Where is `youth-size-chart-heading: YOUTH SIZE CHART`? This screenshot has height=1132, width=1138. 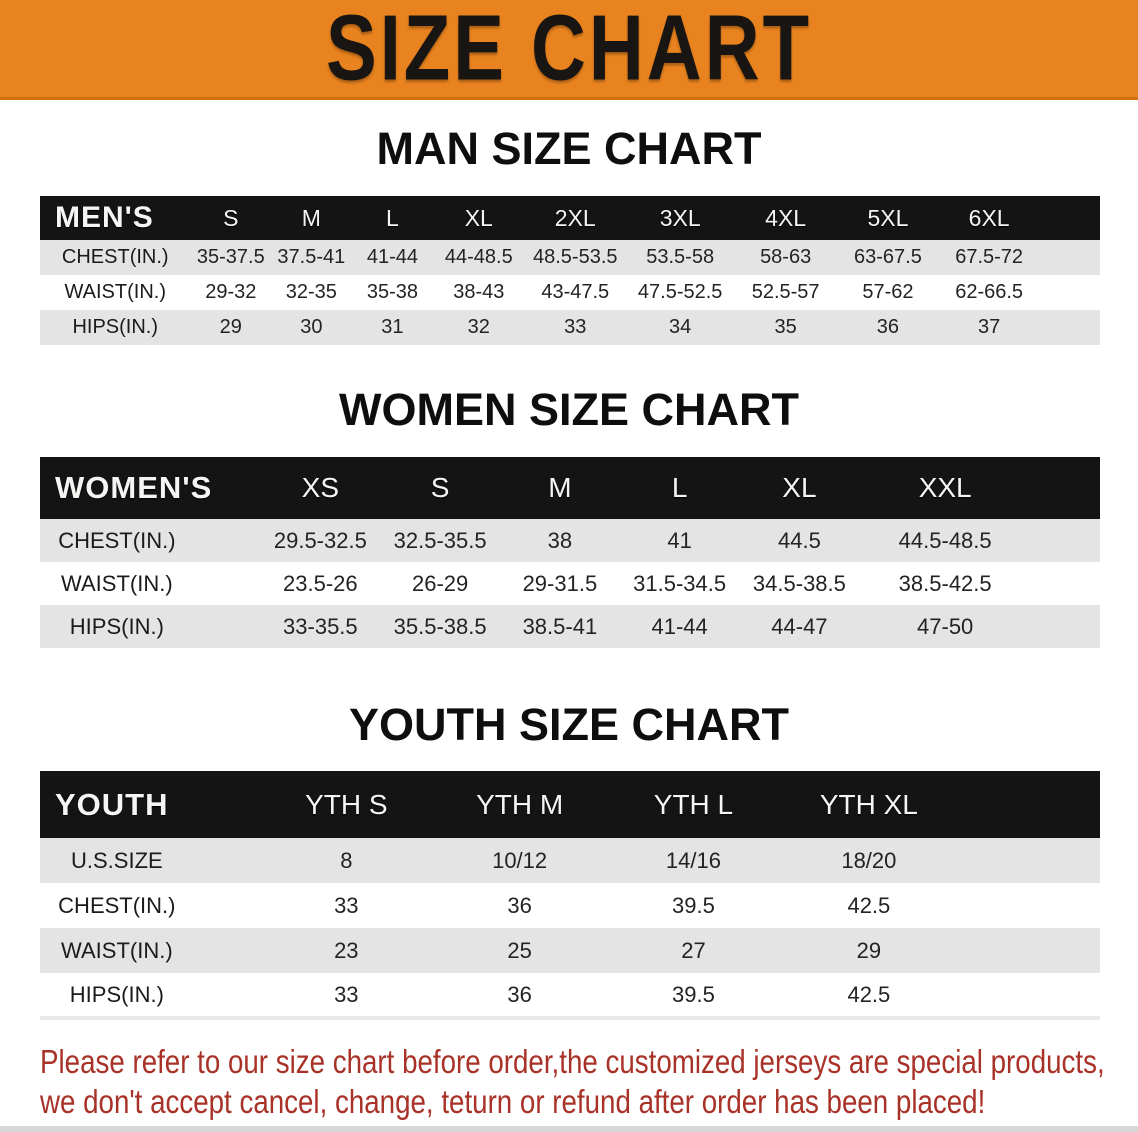
youth-size-chart-heading: YOUTH SIZE CHART is located at coordinates (568, 724).